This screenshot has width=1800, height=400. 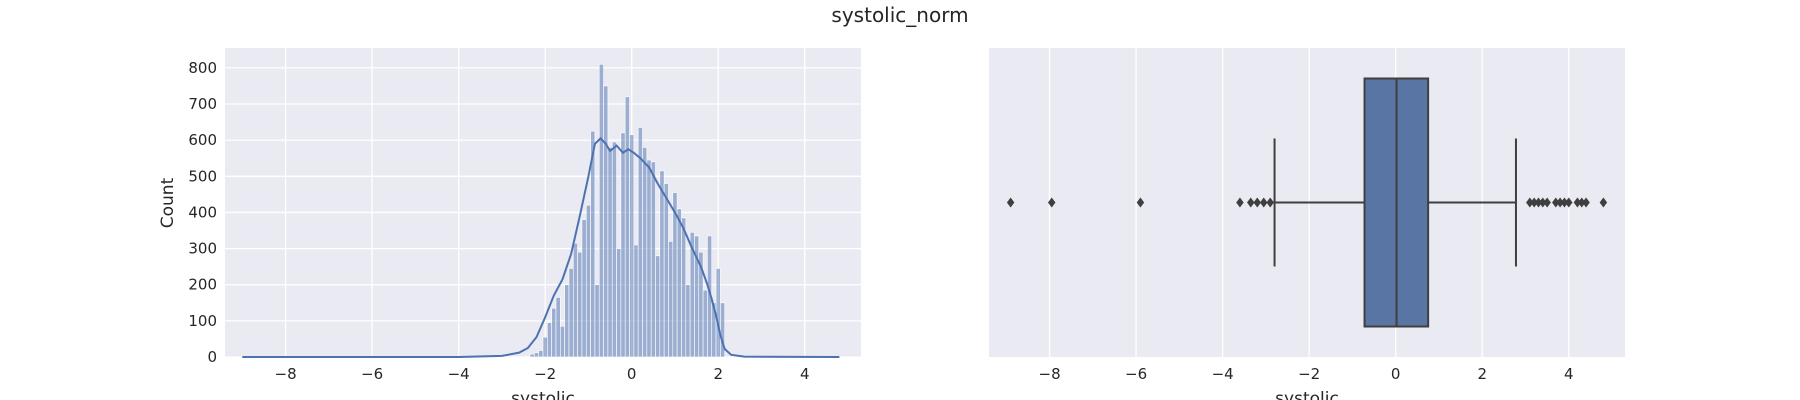 I want to click on y-tick-label: 400, so click(x=202, y=212).